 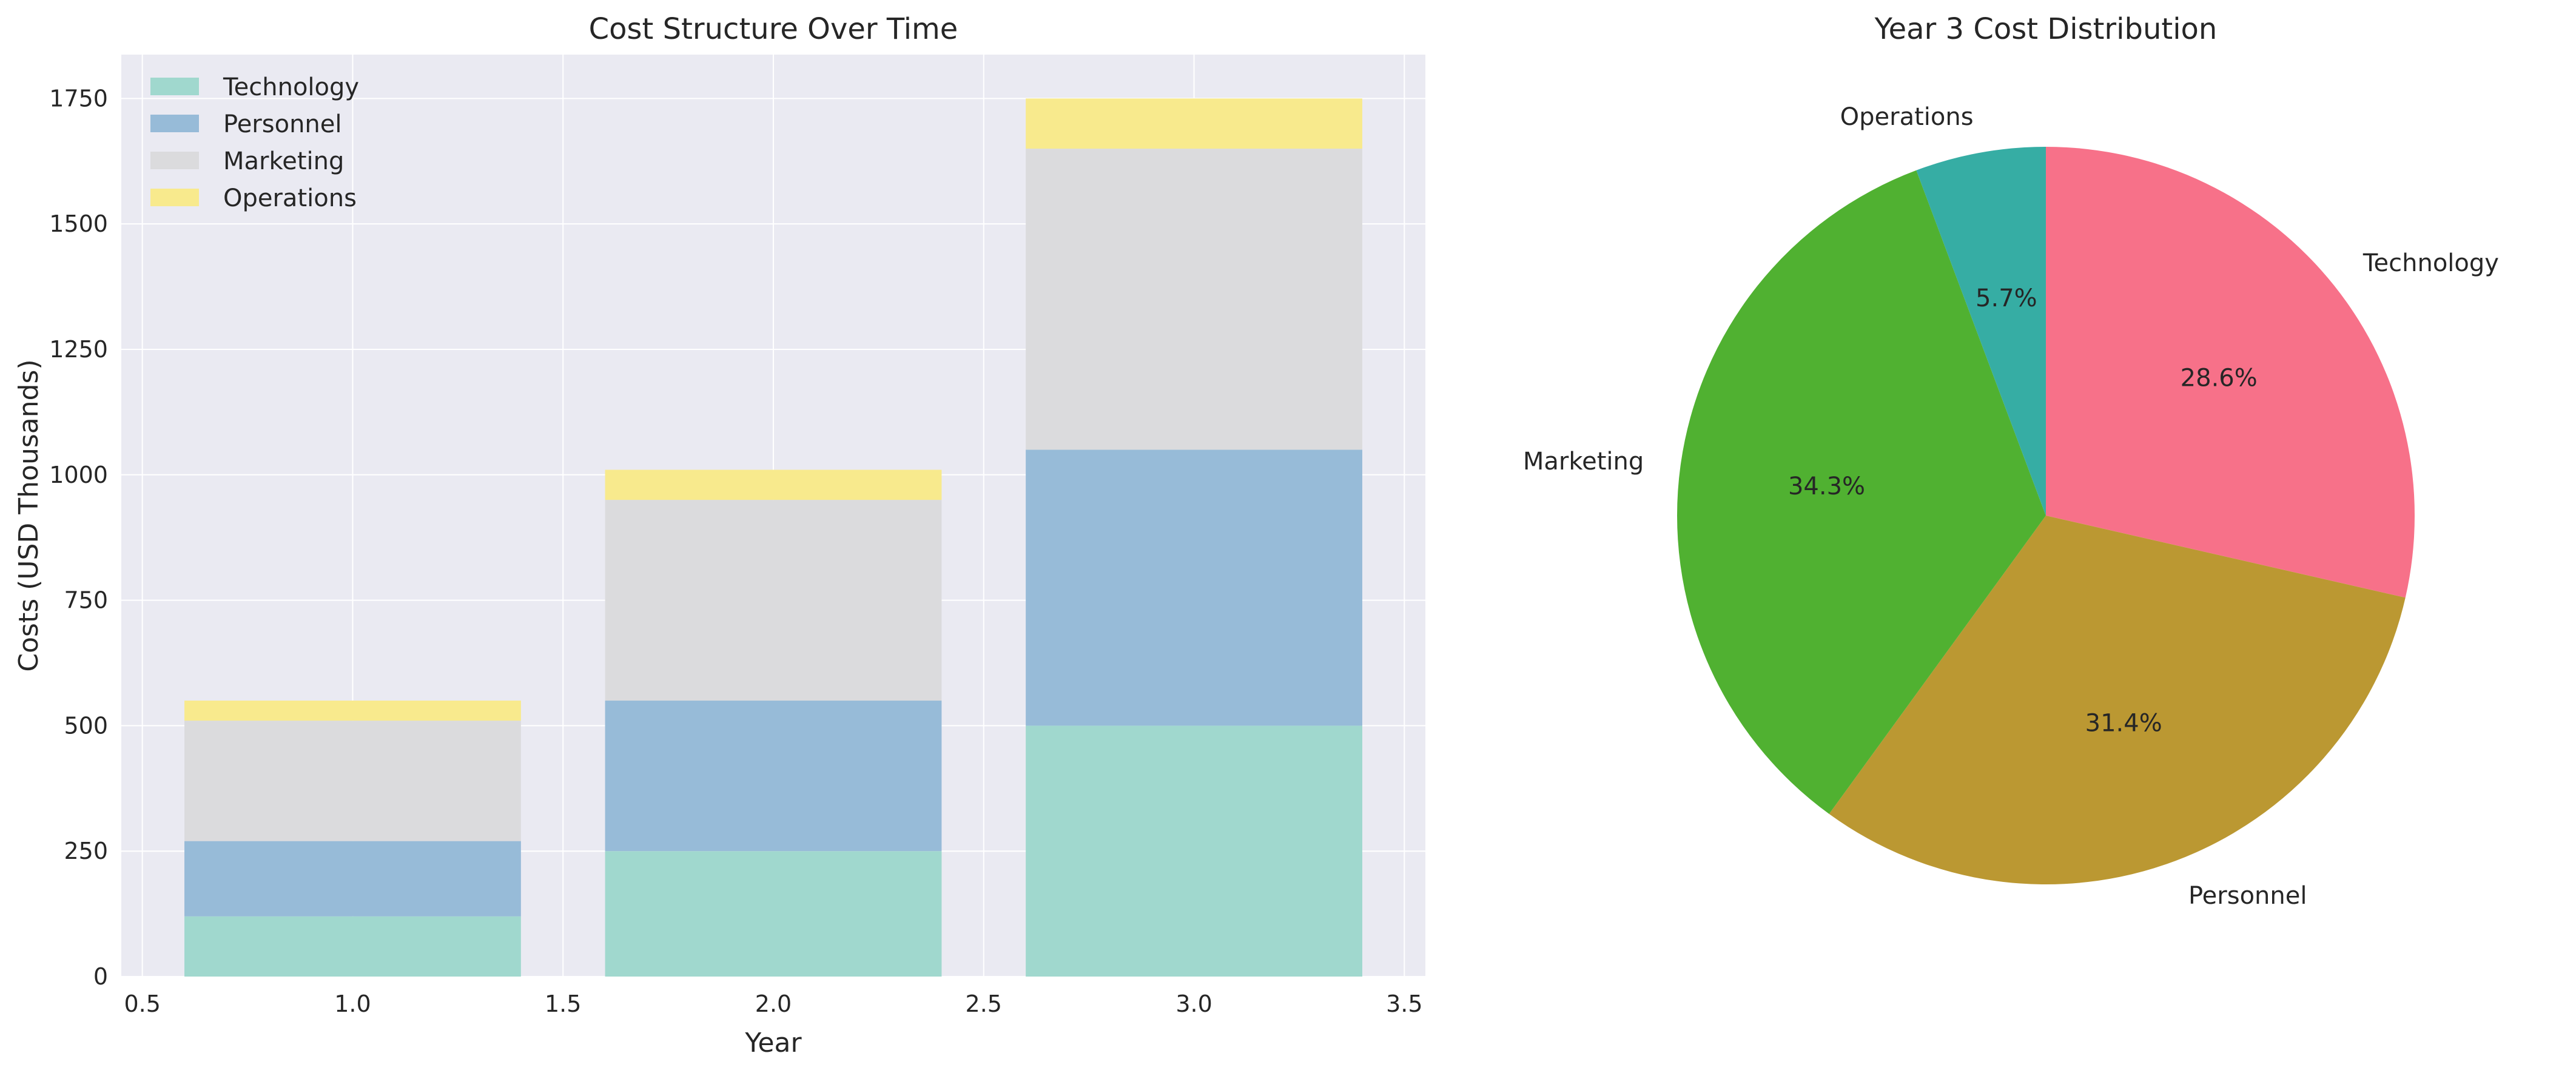 I want to click on y-tick-label: 0, so click(x=100, y=976).